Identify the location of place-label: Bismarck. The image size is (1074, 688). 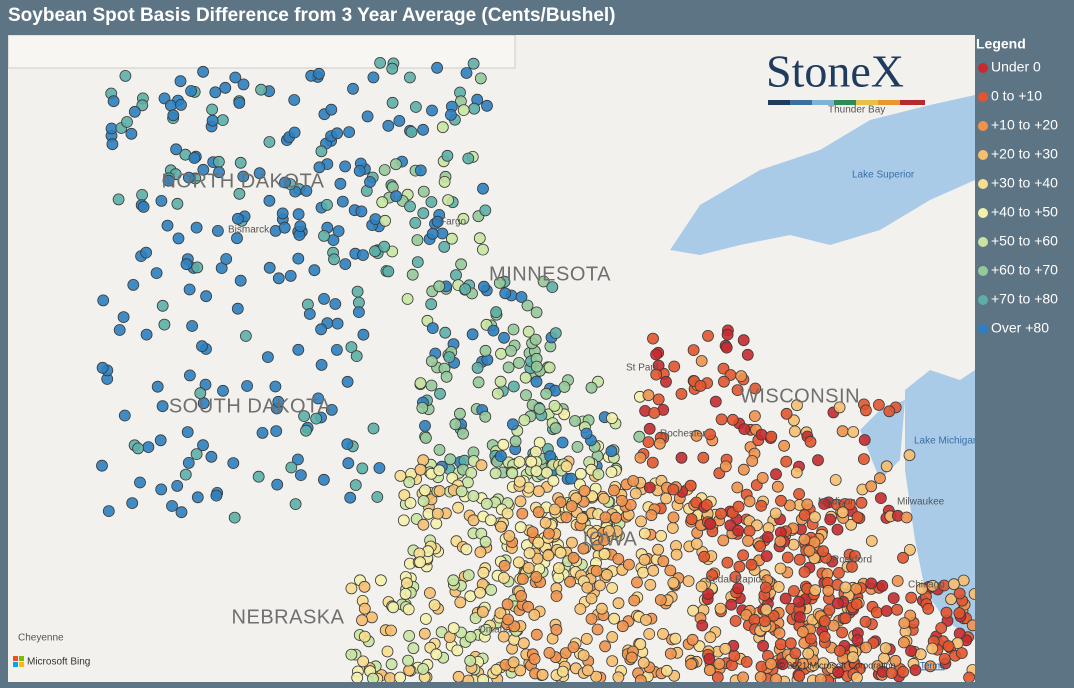
(249, 230).